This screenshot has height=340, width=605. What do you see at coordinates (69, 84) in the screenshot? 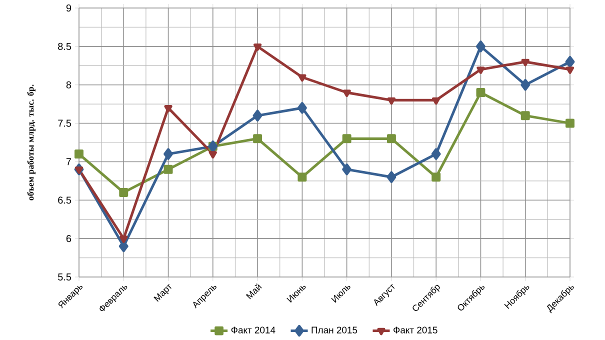
I see `y-tick-label: 8` at bounding box center [69, 84].